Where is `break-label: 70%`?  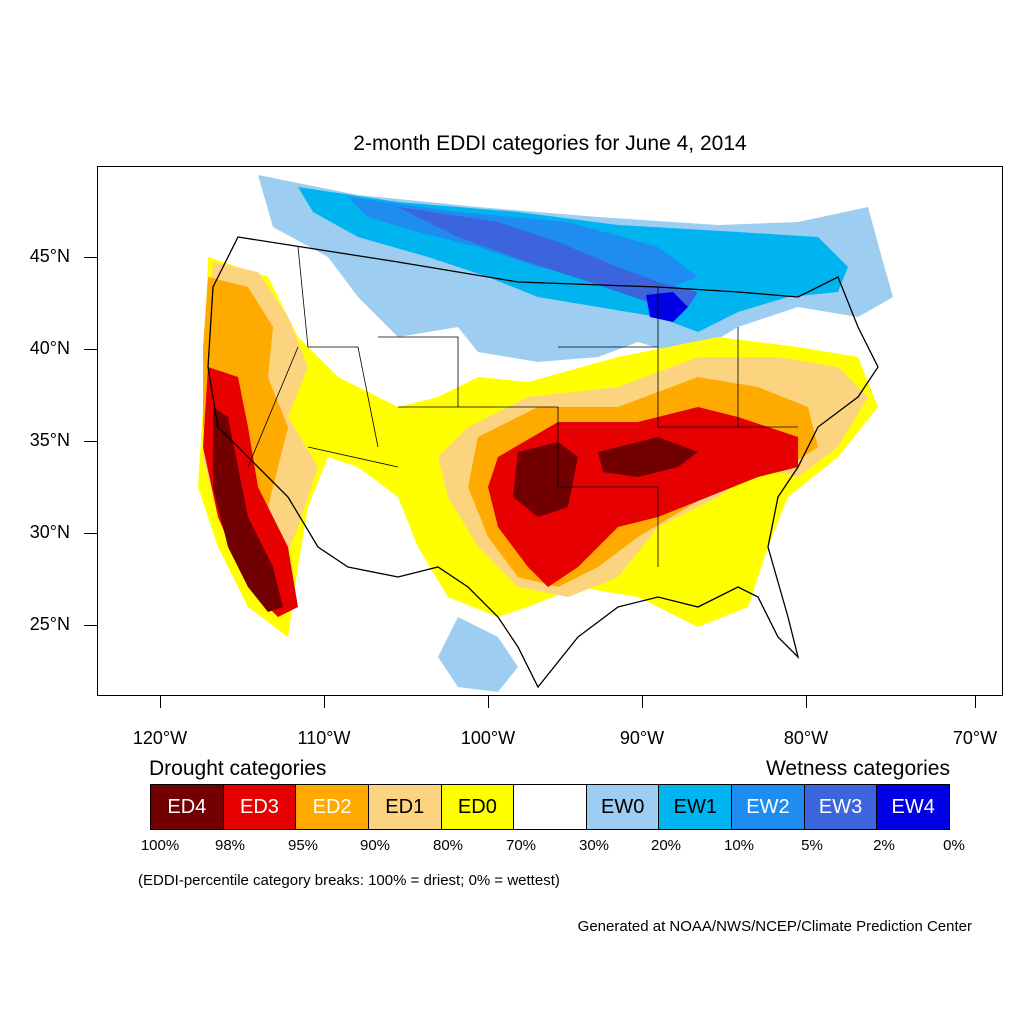
break-label: 70% is located at coordinates (521, 845).